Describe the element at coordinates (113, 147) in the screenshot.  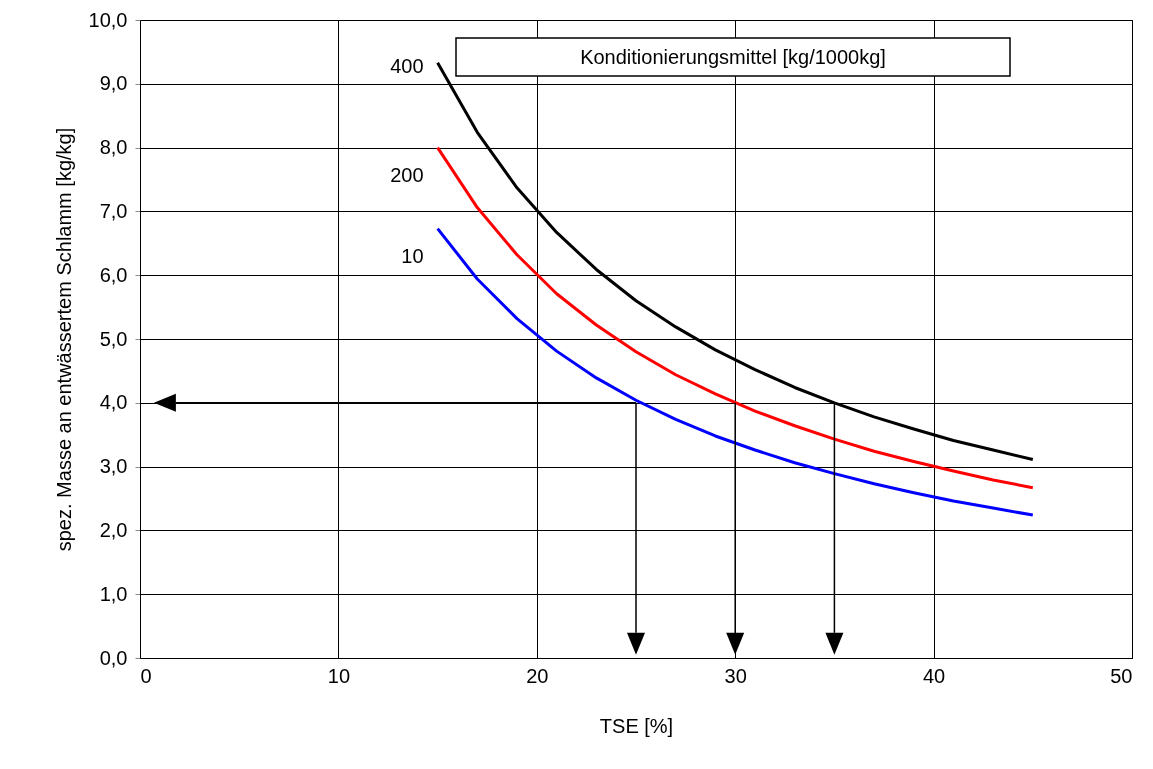
I see `y-tick-label: 8,0` at that location.